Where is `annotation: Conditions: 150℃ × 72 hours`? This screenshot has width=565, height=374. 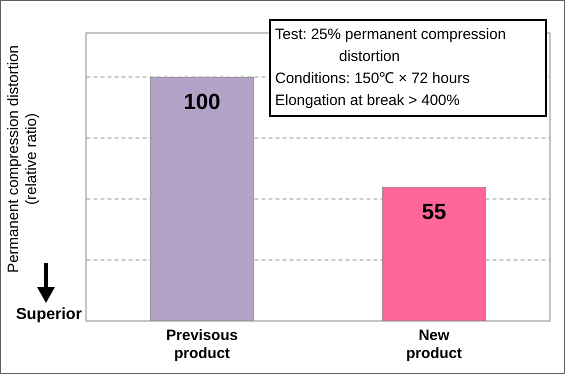 annotation: Conditions: 150℃ × 72 hours is located at coordinates (373, 79).